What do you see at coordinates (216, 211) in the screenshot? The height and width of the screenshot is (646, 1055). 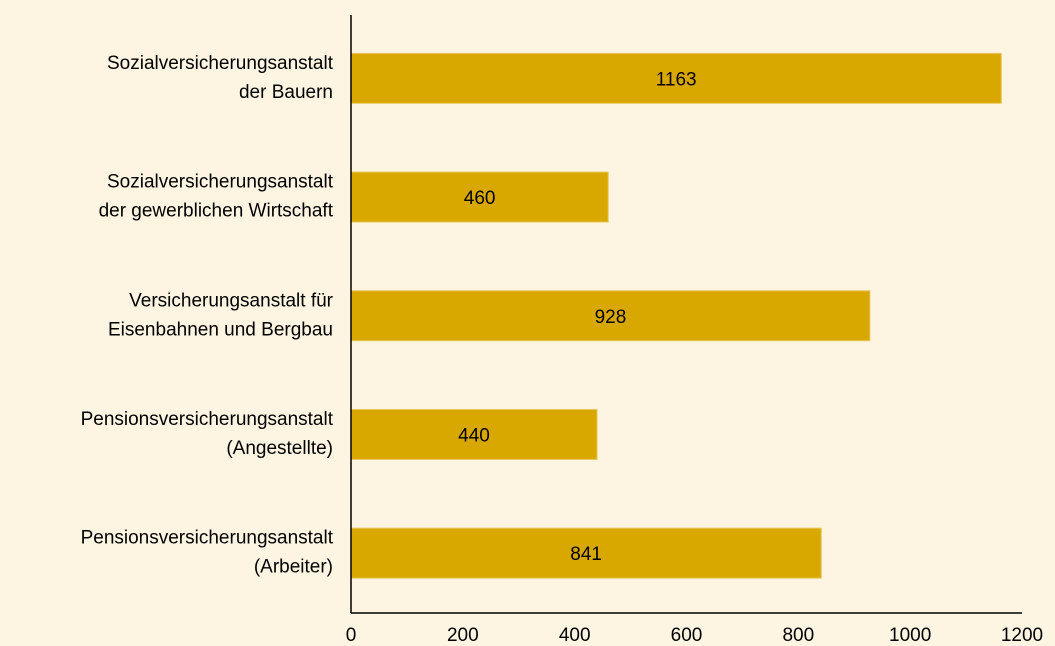 I see `y-tick-label: der gewerblichen Wirtschaft` at bounding box center [216, 211].